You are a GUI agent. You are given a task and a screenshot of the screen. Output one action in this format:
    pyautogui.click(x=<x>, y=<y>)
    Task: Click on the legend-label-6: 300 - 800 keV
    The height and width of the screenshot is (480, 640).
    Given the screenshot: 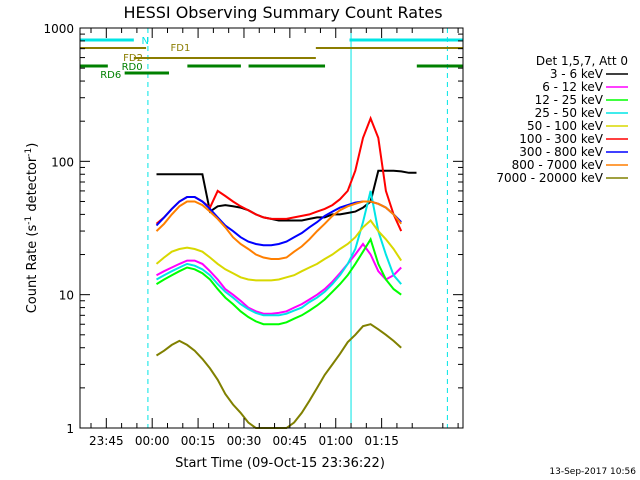 What is the action you would take?
    pyautogui.click(x=561, y=152)
    